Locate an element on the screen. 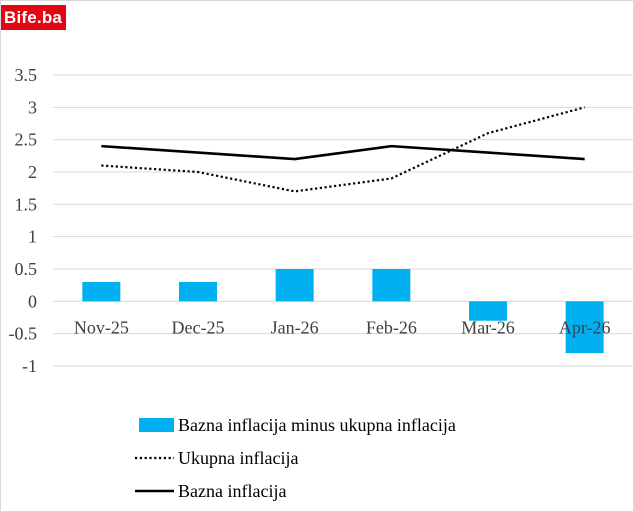 This screenshot has height=512, width=634. y-tick-label: 2 is located at coordinates (32, 172).